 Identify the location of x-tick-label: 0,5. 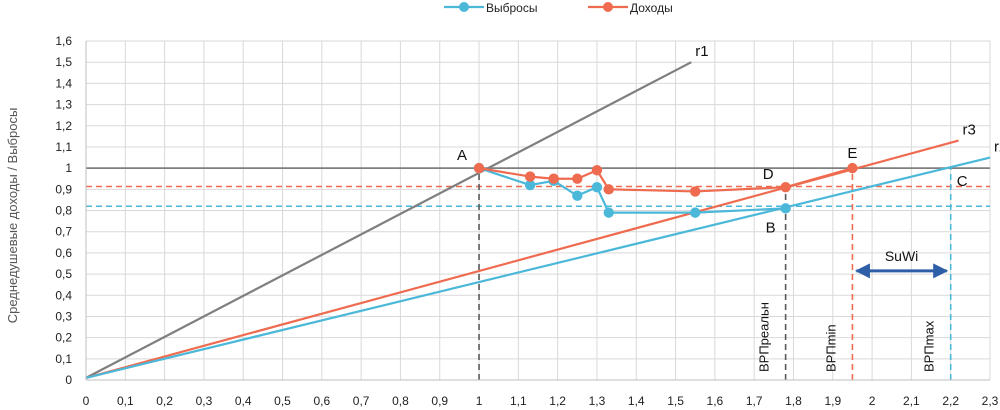
(282, 401).